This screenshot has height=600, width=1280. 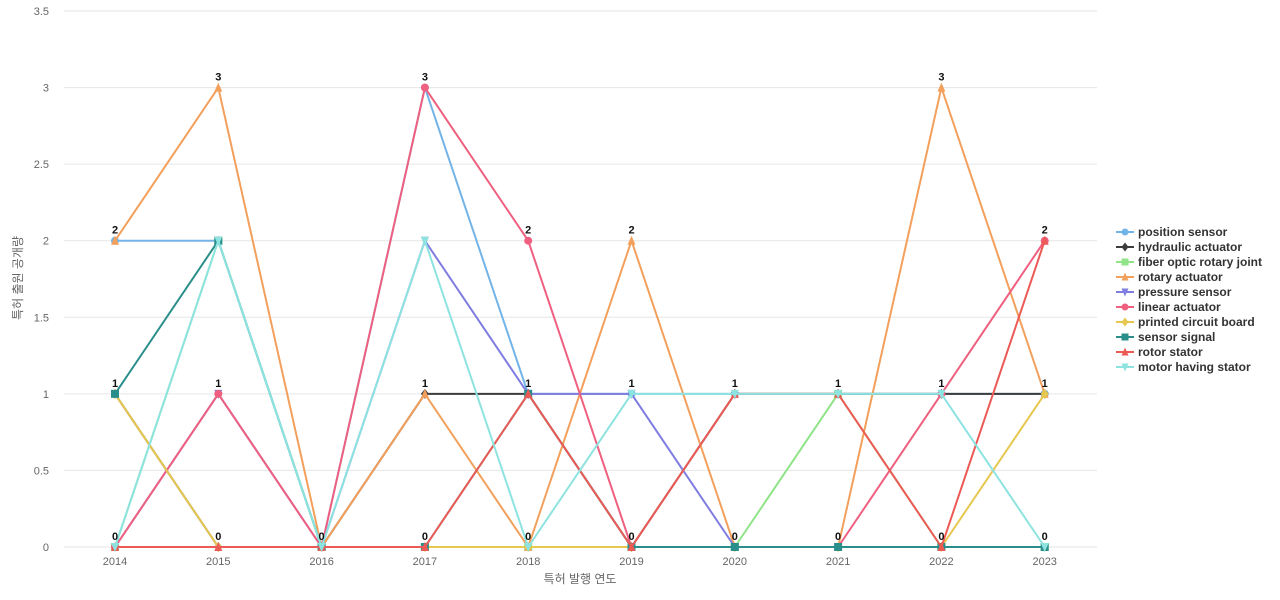 I want to click on legend-item-sensor-signal: sensor signal, so click(x=1189, y=336).